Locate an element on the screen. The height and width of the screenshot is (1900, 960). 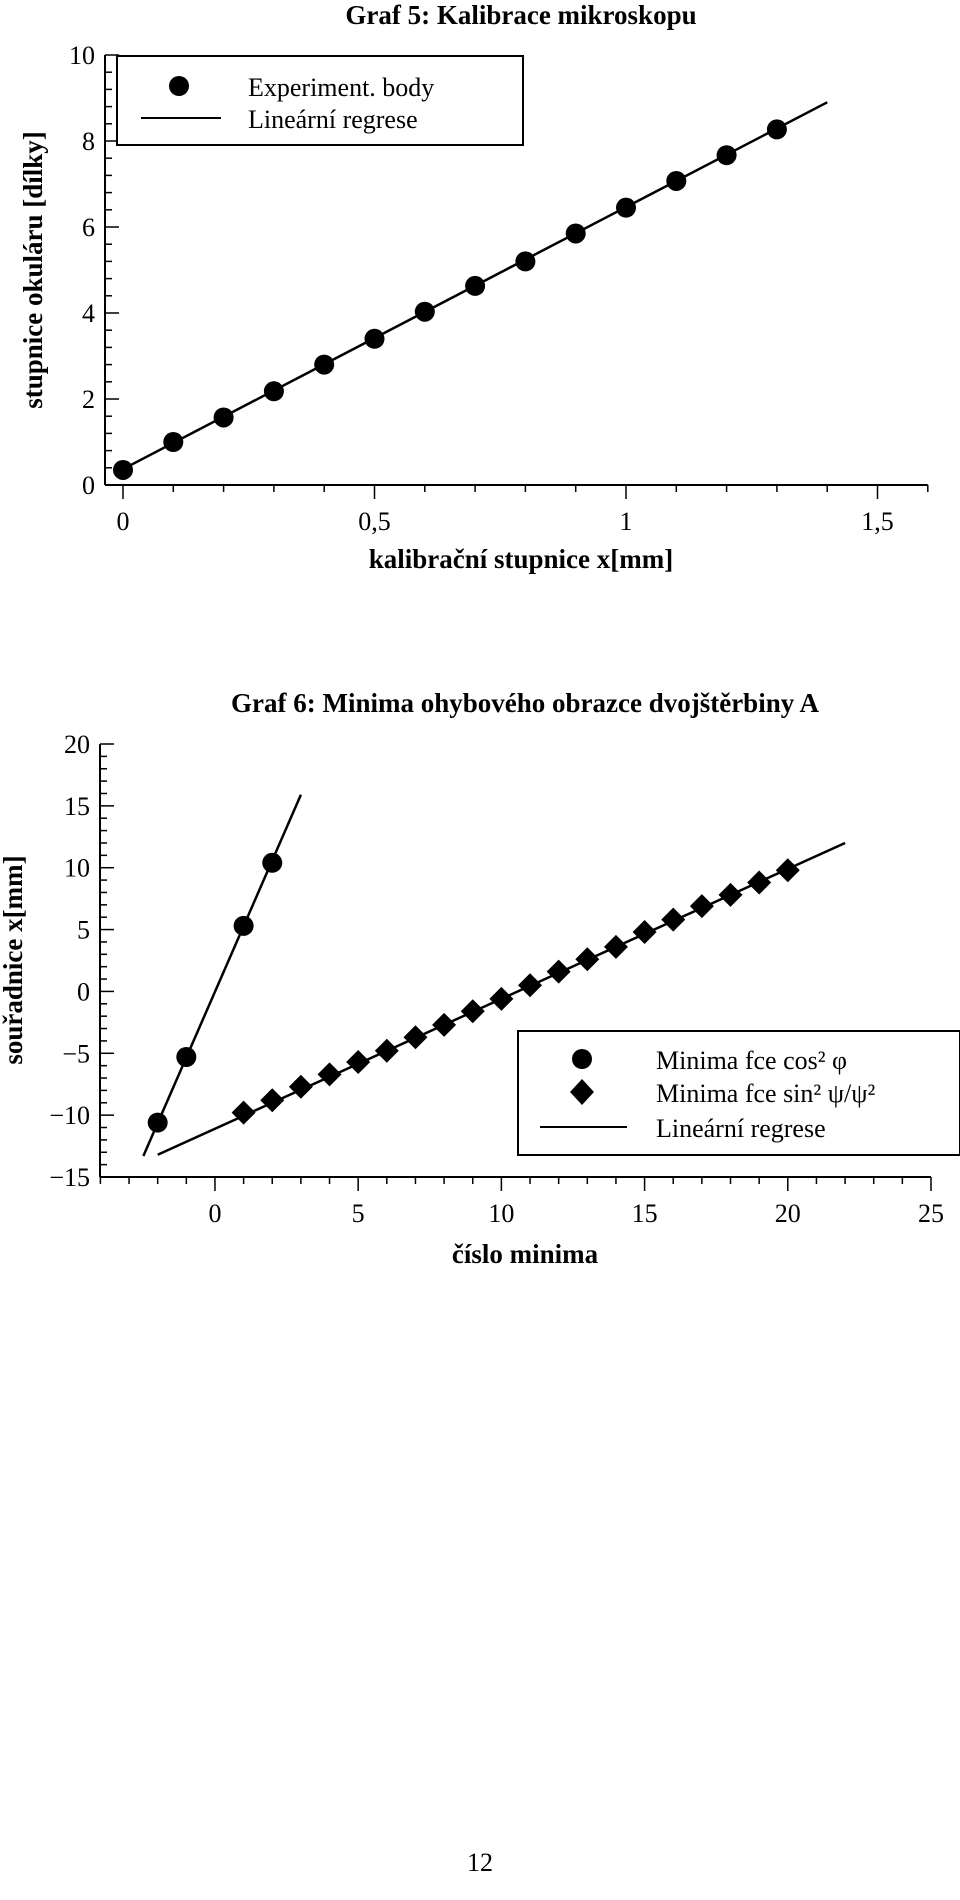
x-tick-label: 10 is located at coordinates (501, 1213).